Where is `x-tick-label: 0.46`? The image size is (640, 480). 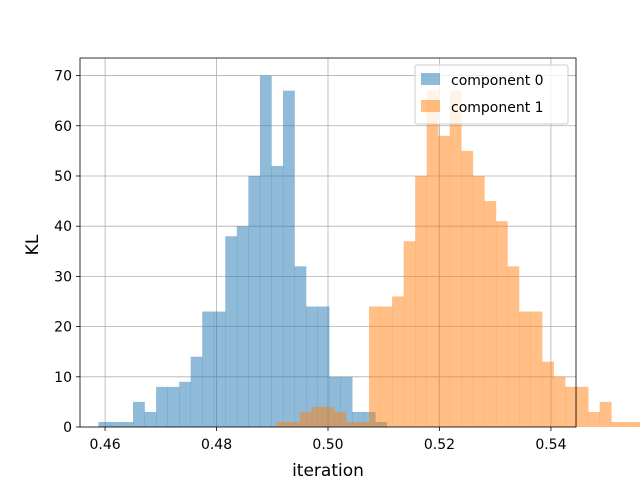 x-tick-label: 0.46 is located at coordinates (104, 445).